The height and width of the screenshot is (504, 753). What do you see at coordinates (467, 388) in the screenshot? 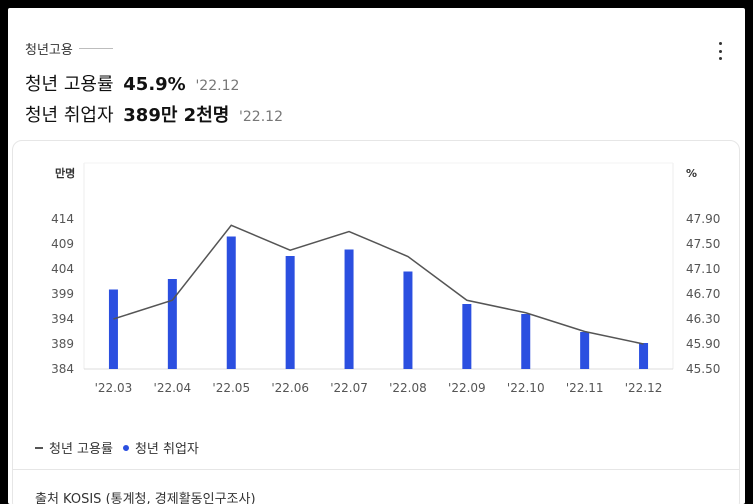
I see `x-tick-label: '22.09` at bounding box center [467, 388].